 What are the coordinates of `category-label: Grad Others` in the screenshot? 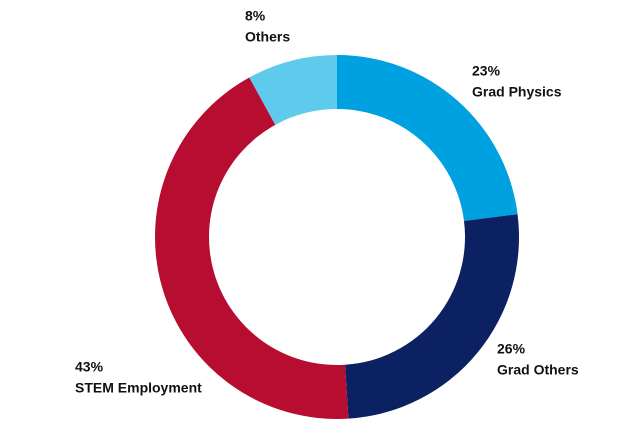 It's located at (538, 370).